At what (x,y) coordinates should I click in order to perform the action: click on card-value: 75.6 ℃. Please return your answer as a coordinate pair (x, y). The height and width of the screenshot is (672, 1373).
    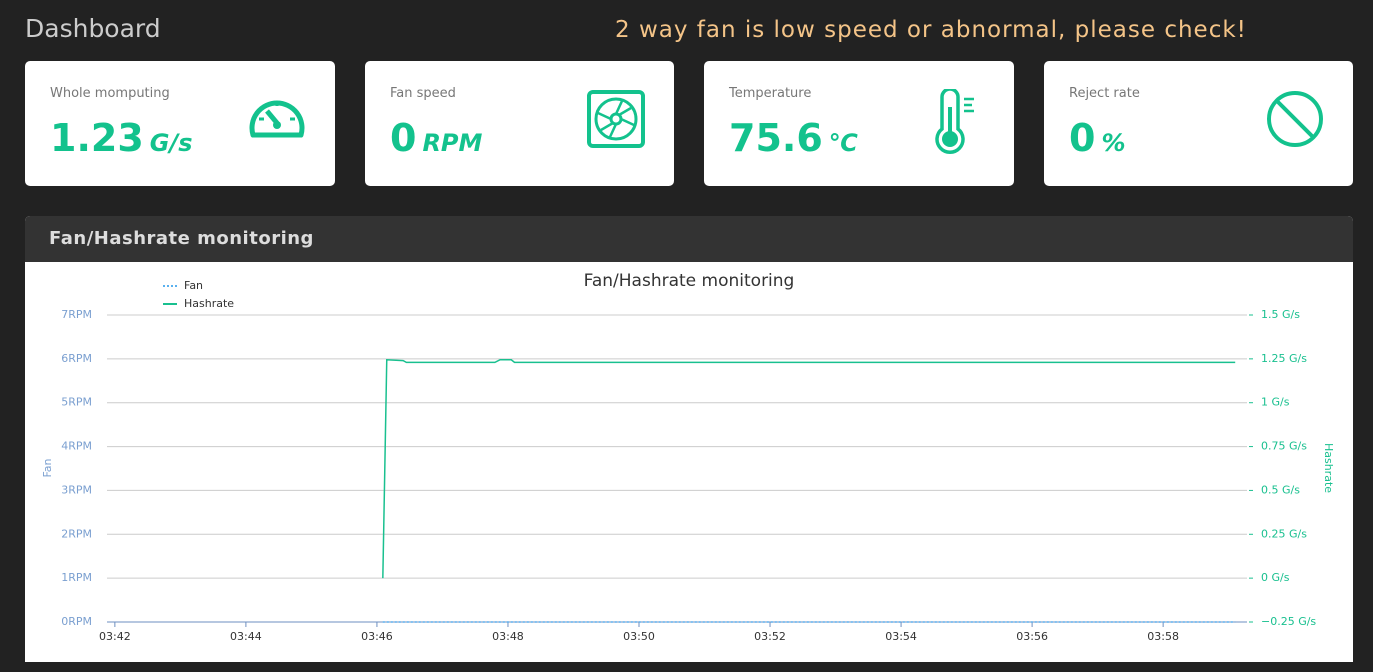
    Looking at the image, I should click on (793, 138).